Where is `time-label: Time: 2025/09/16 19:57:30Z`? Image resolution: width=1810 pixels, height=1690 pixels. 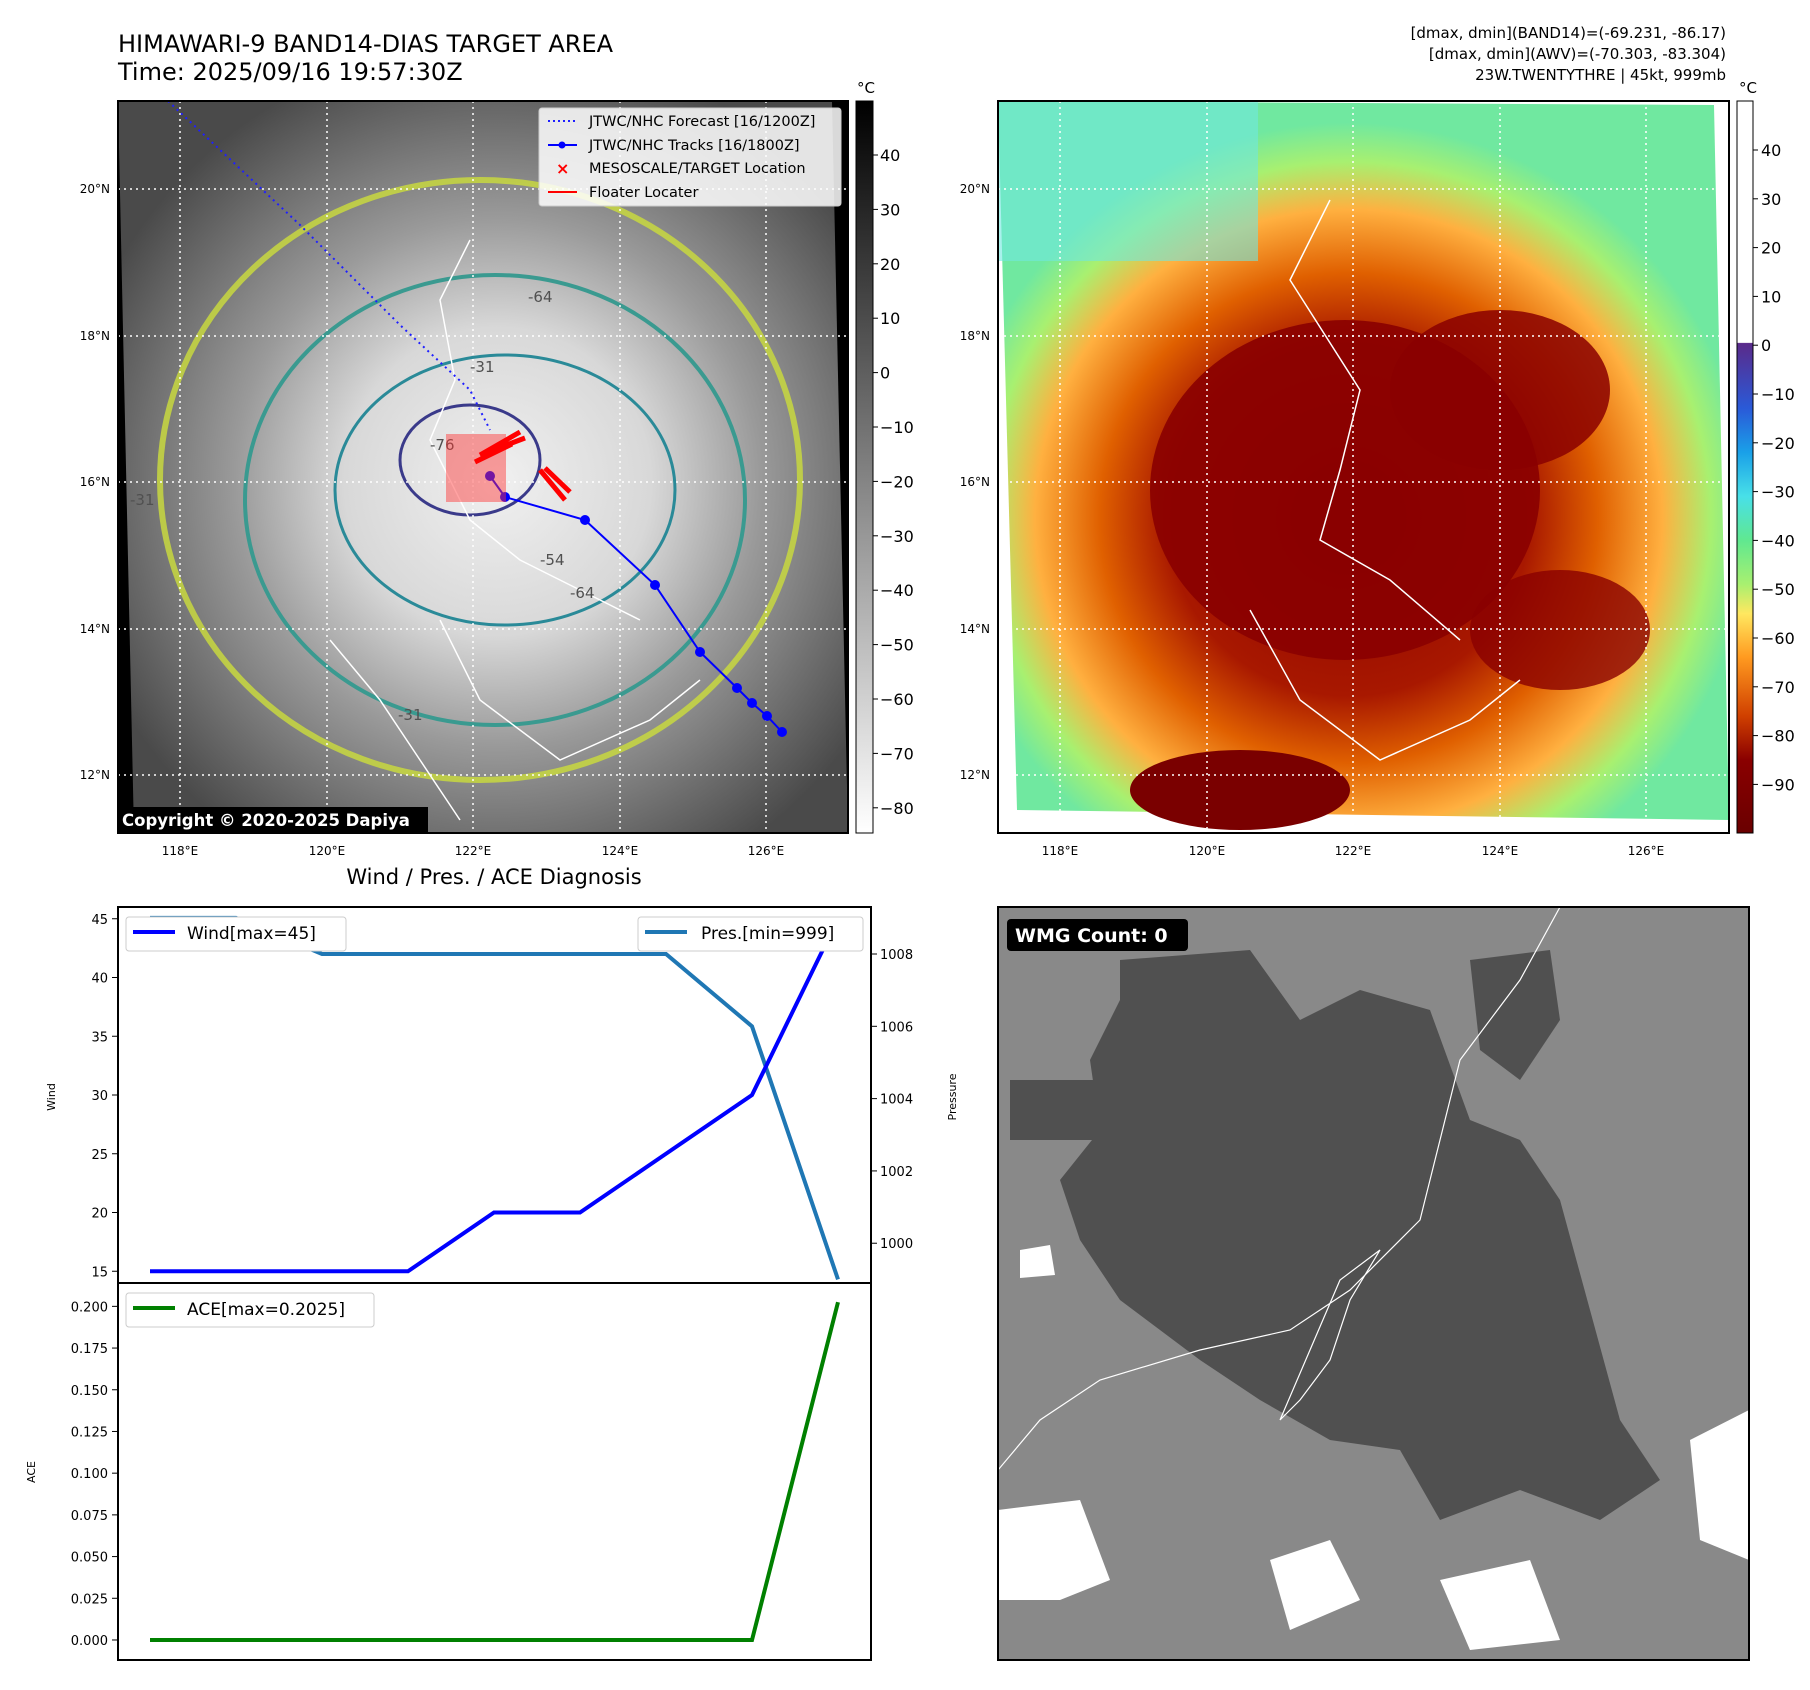 time-label: Time: 2025/09/16 19:57:30Z is located at coordinates (290, 72).